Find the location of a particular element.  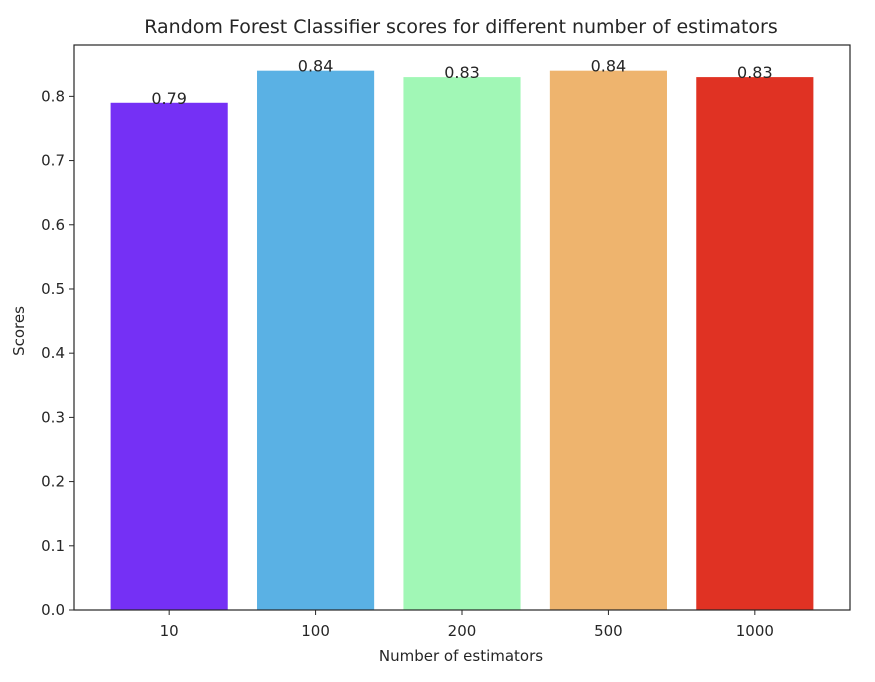

y-tick-label-0: 0.0 is located at coordinates (53, 610).